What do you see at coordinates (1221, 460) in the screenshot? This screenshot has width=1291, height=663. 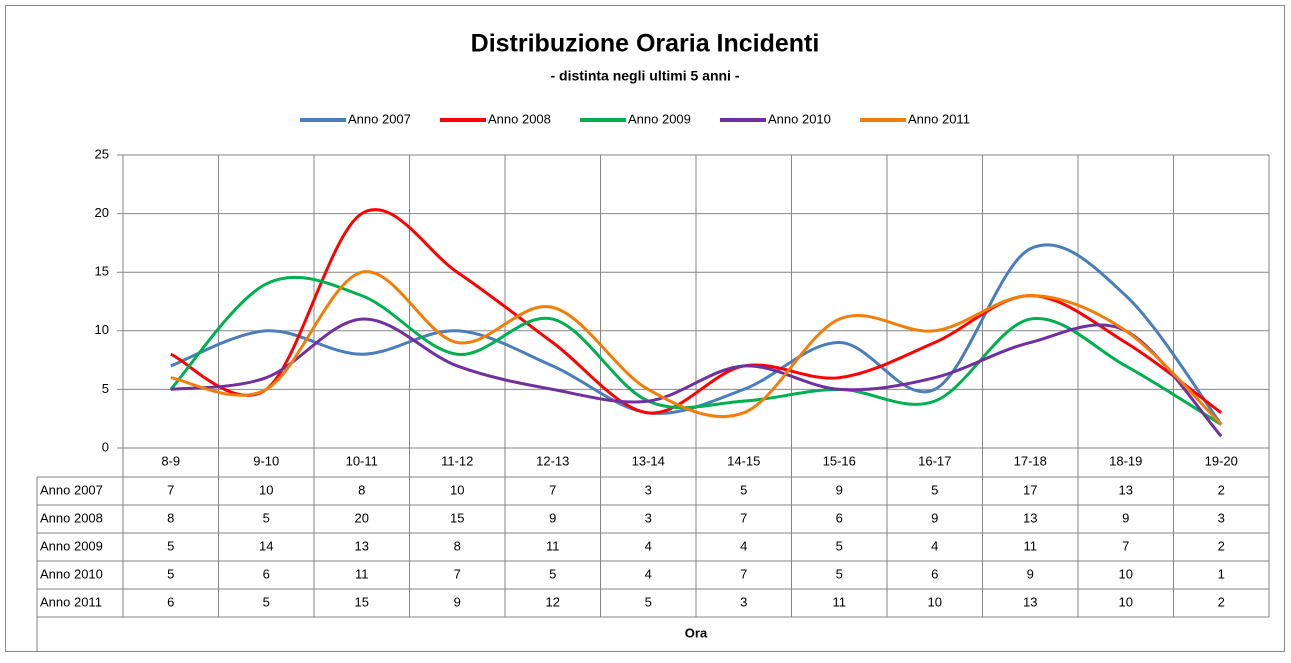 I see `x-tick-label: 19-20` at bounding box center [1221, 460].